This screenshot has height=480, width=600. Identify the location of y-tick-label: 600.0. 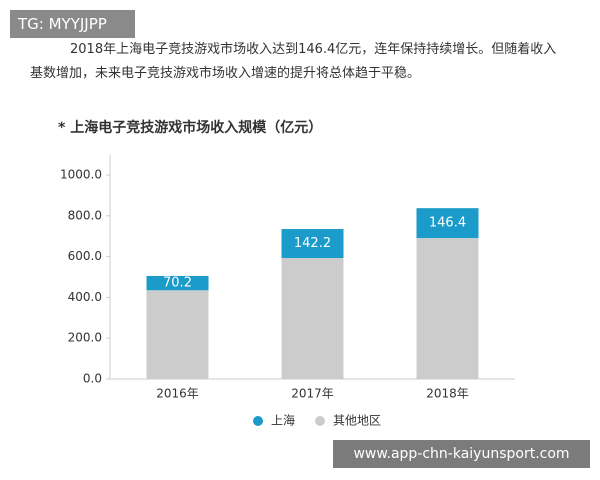
(85, 256).